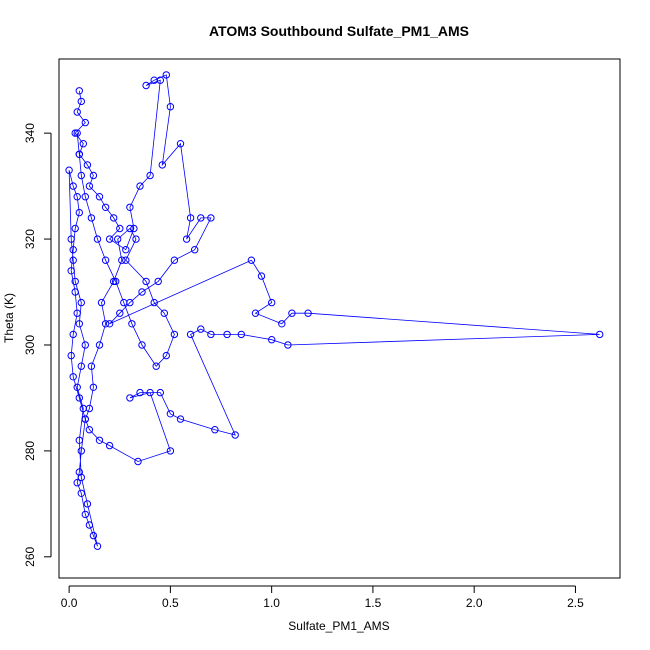  I want to click on x-tick-label: 0.5, so click(170, 603).